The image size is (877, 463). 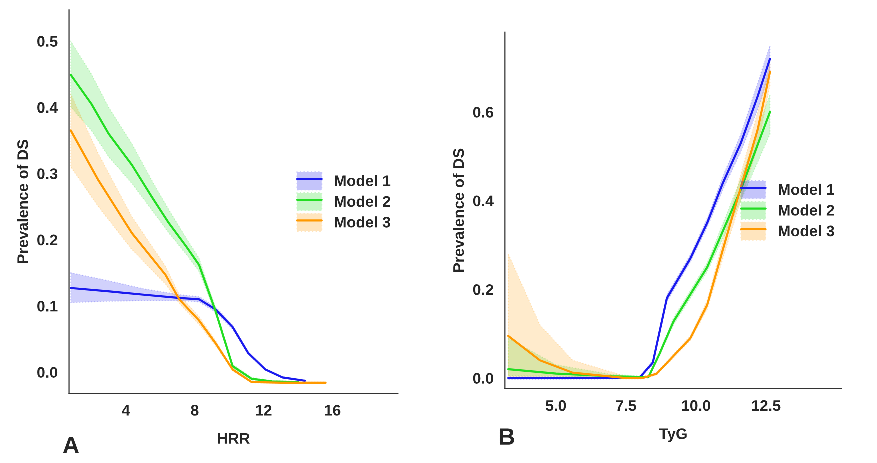 What do you see at coordinates (48, 41) in the screenshot?
I see `y-tick-label: 0.5` at bounding box center [48, 41].